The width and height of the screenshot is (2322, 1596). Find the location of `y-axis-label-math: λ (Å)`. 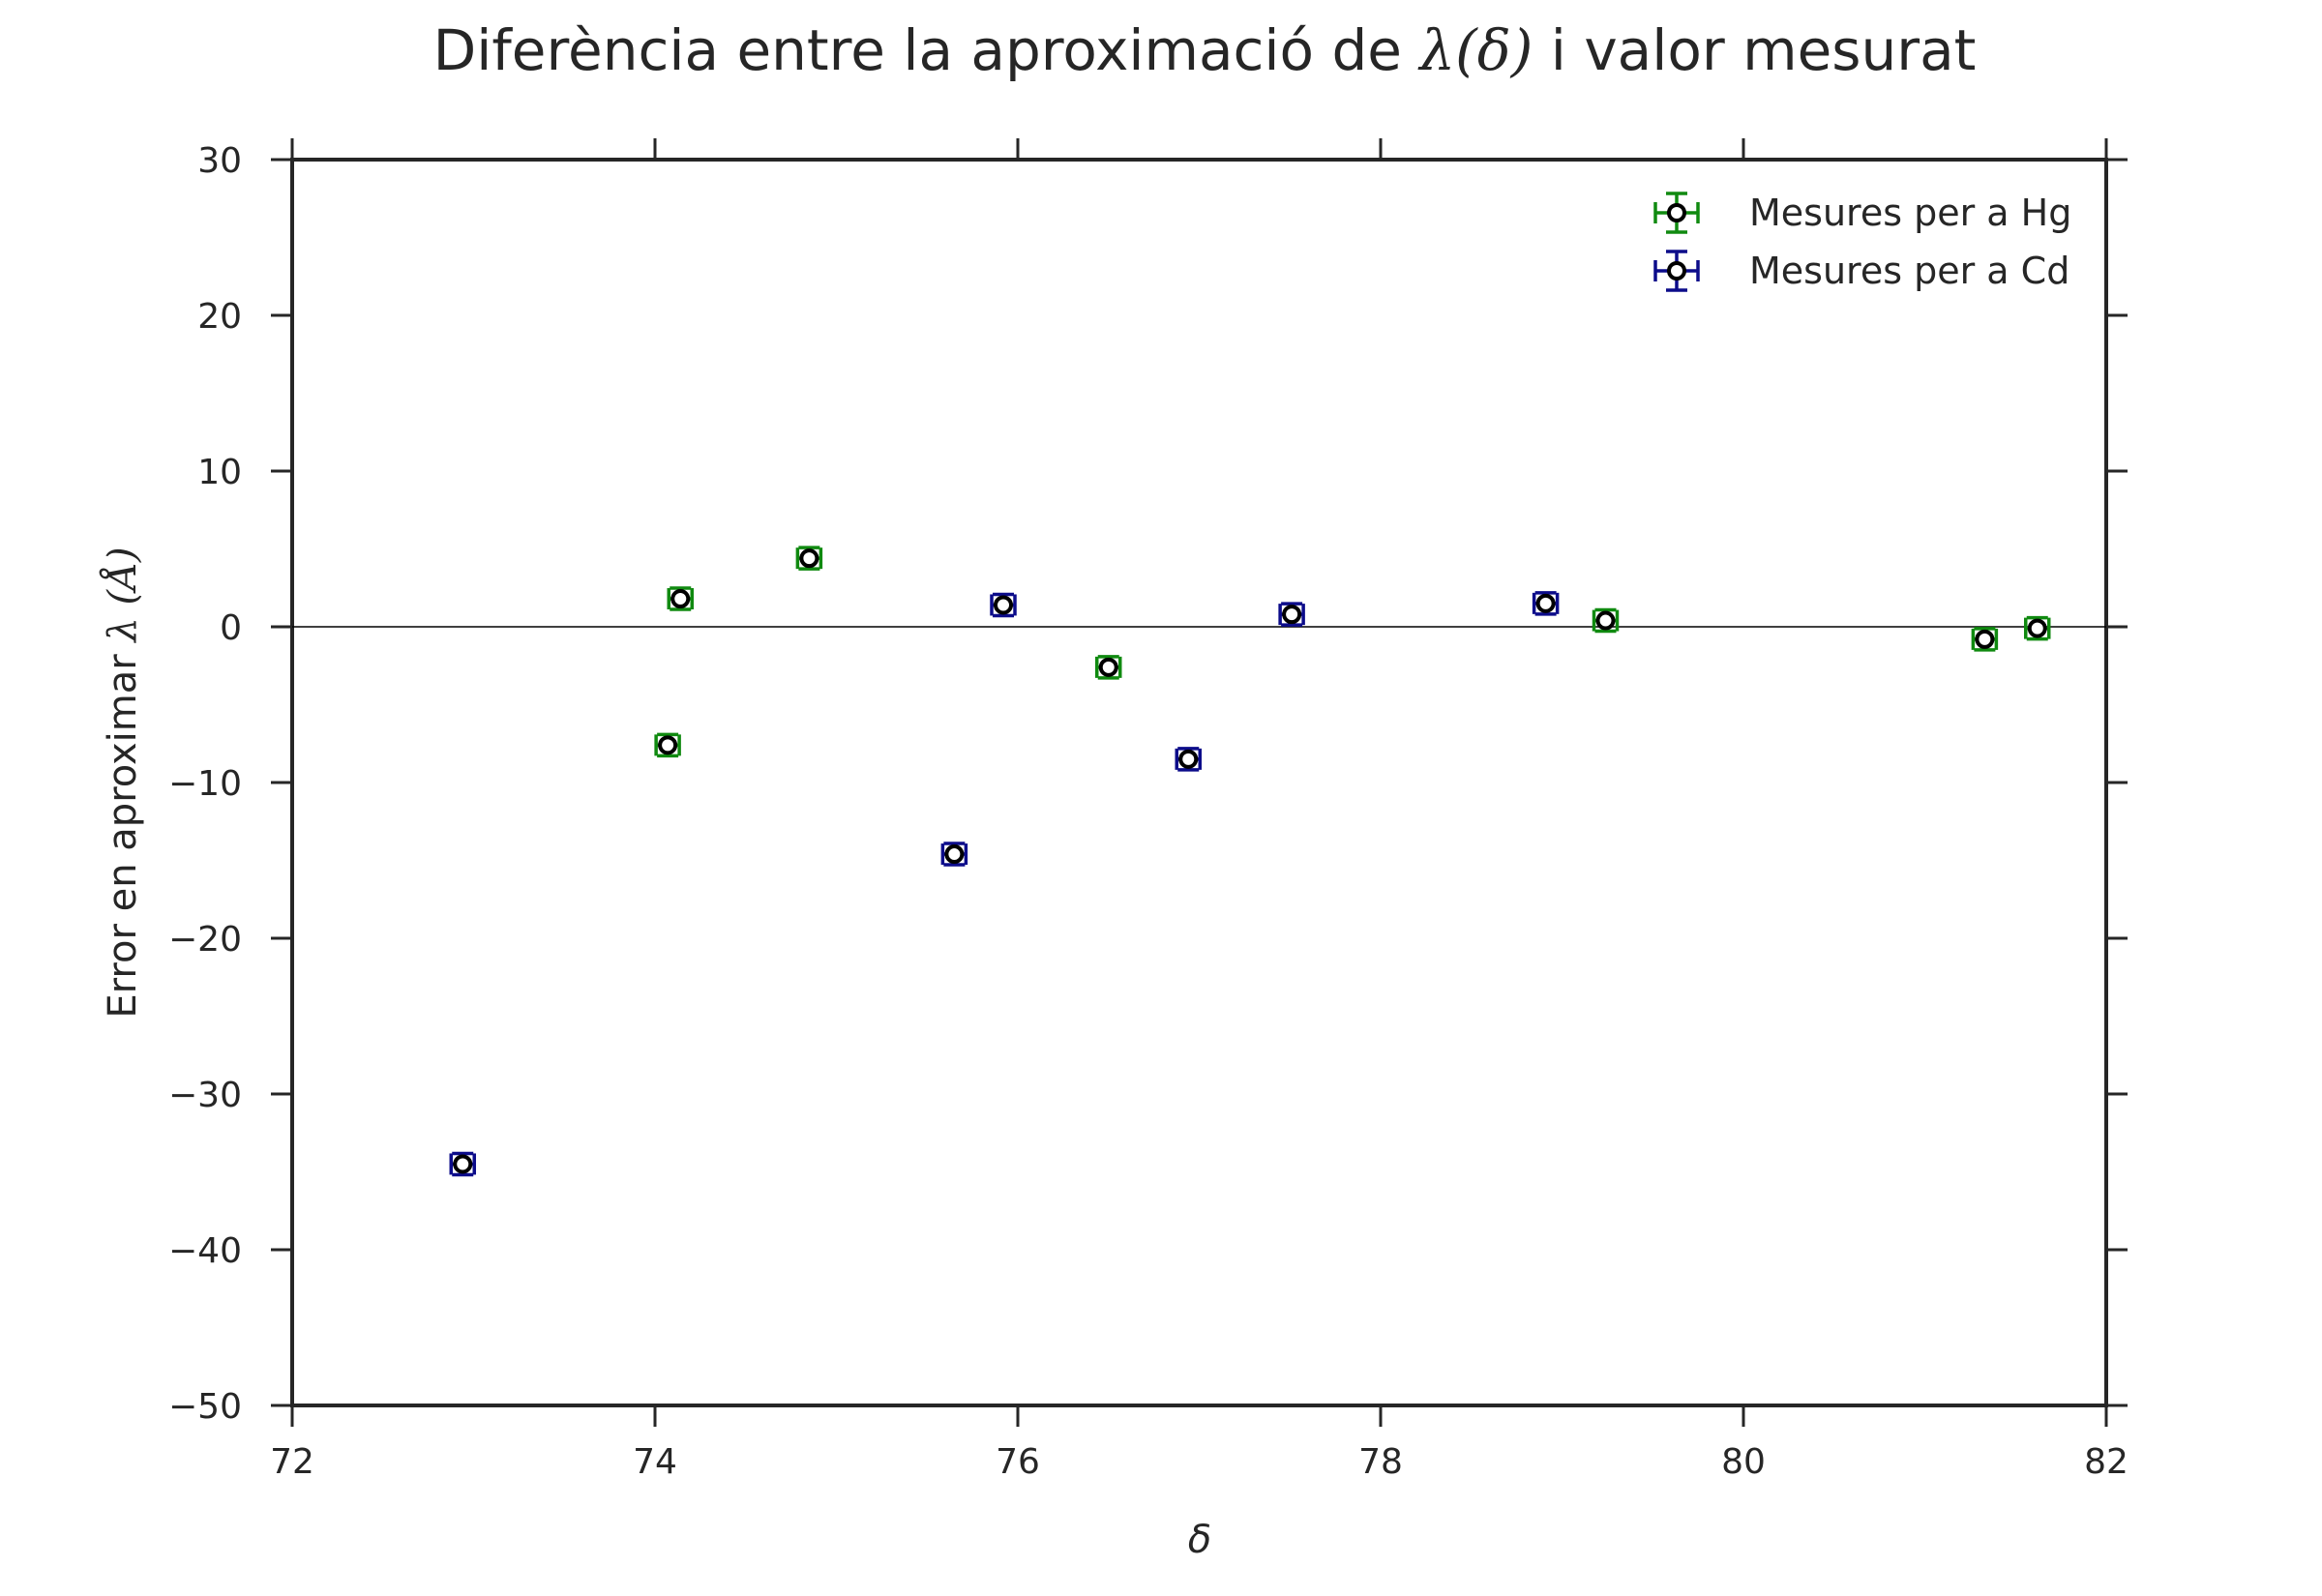

y-axis-label-math: λ (Å) is located at coordinates (122, 595).